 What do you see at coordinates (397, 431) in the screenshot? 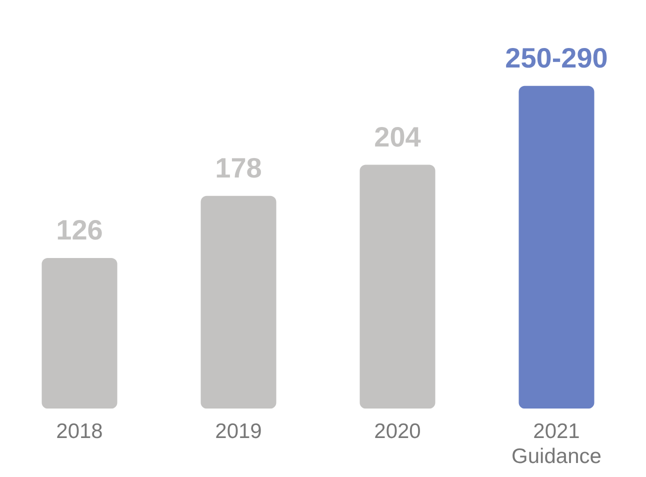
I see `x-tick-label: 2020` at bounding box center [397, 431].